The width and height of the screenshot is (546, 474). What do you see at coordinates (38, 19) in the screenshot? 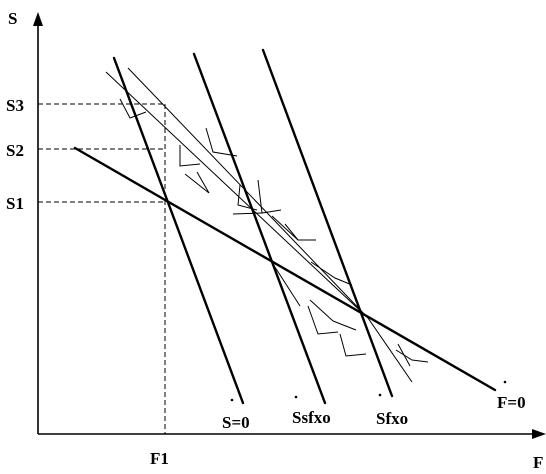
I see `y-axis-arrow-icon` at bounding box center [38, 19].